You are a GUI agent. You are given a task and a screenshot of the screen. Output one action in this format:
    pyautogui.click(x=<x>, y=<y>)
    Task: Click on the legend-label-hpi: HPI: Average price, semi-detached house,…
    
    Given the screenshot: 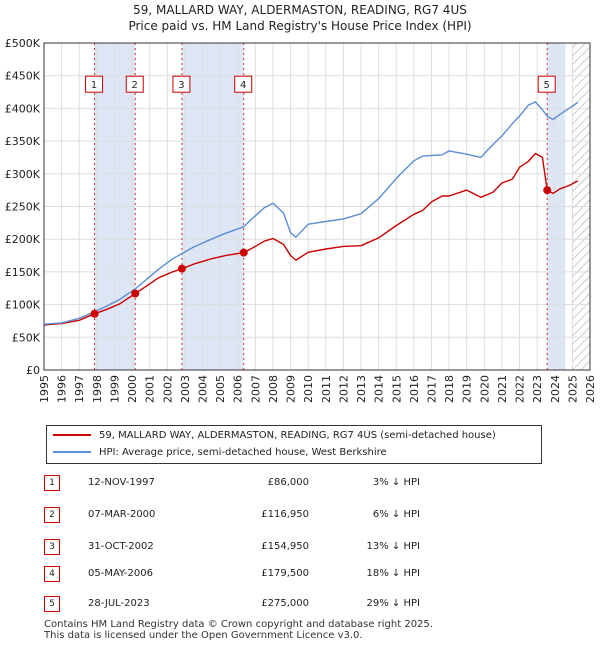 What is the action you would take?
    pyautogui.click(x=243, y=452)
    